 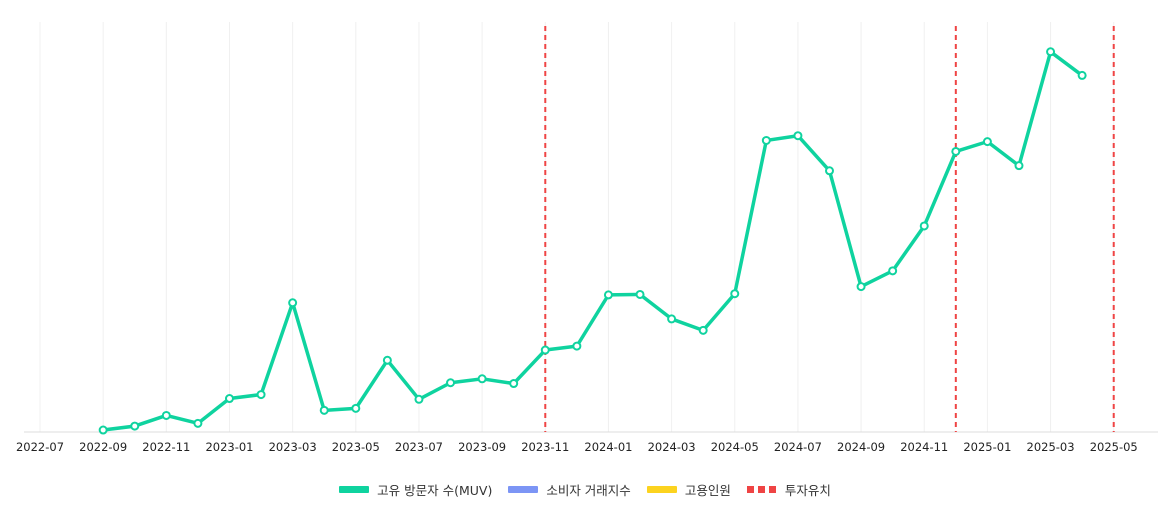 What do you see at coordinates (861, 447) in the screenshot?
I see `x-tick-label: 2024-09` at bounding box center [861, 447].